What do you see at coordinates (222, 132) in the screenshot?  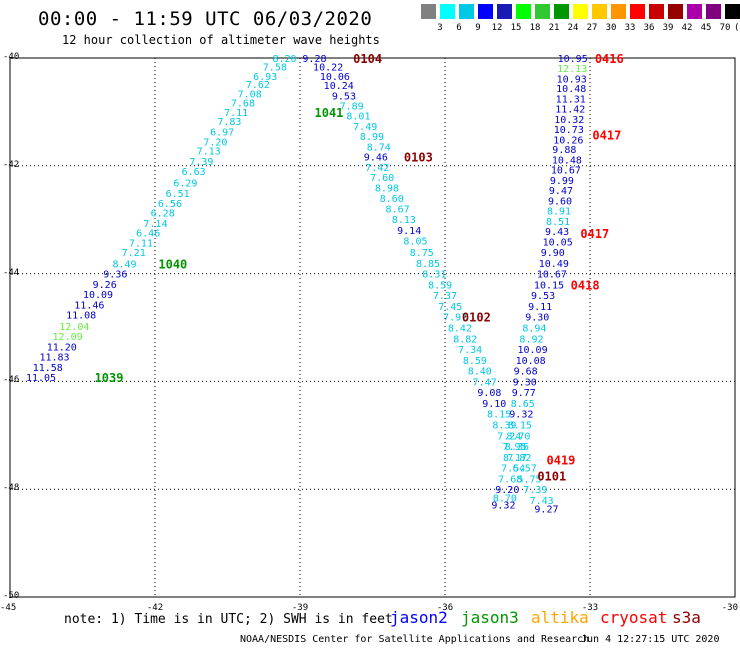 I see `wave-height-value: 6.97` at bounding box center [222, 132].